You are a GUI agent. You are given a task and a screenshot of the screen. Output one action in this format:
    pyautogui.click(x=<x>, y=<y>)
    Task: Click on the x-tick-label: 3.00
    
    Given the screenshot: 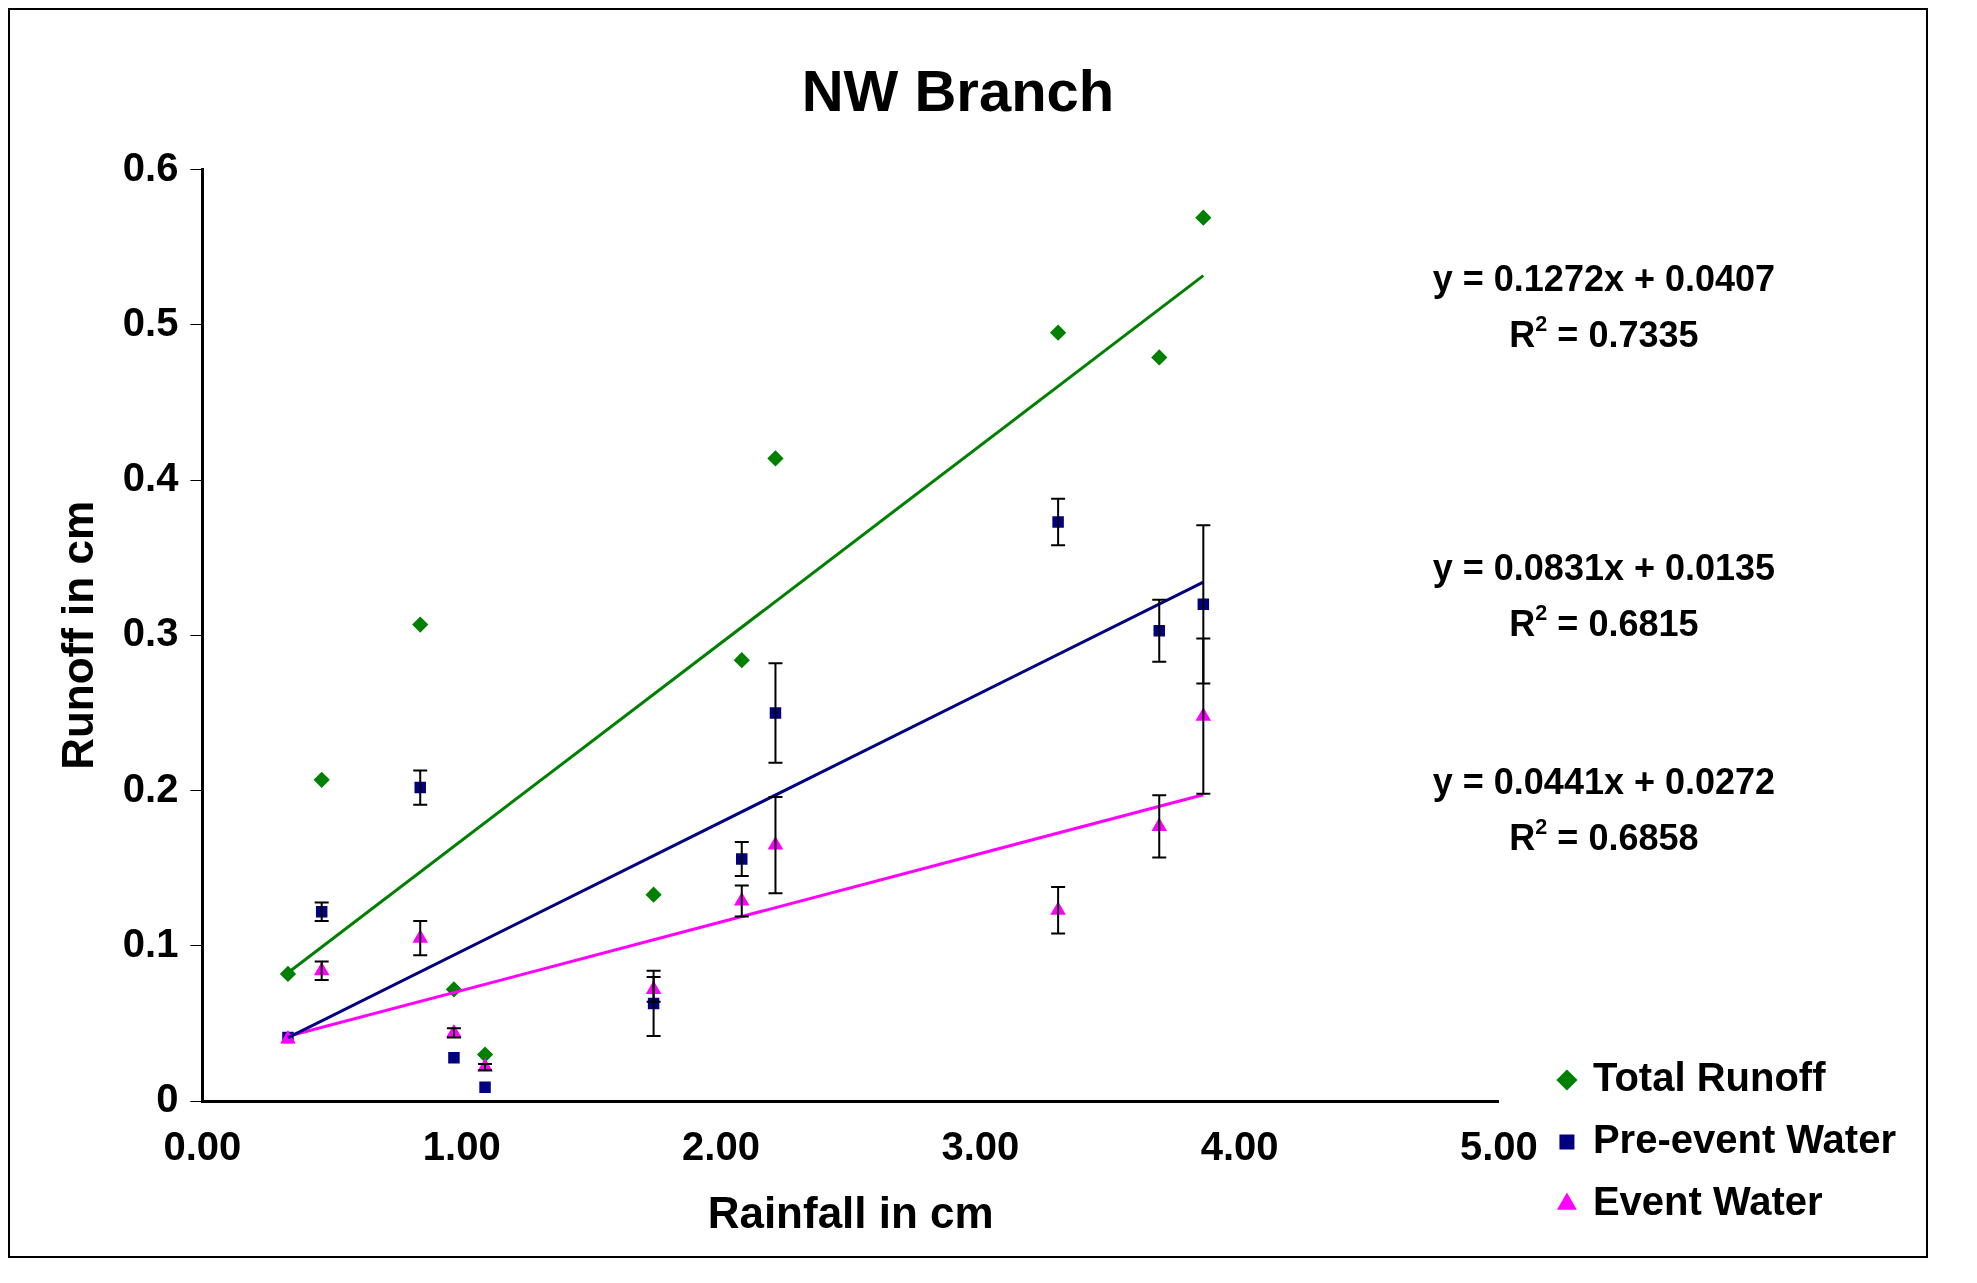 What is the action you would take?
    pyautogui.click(x=980, y=1146)
    